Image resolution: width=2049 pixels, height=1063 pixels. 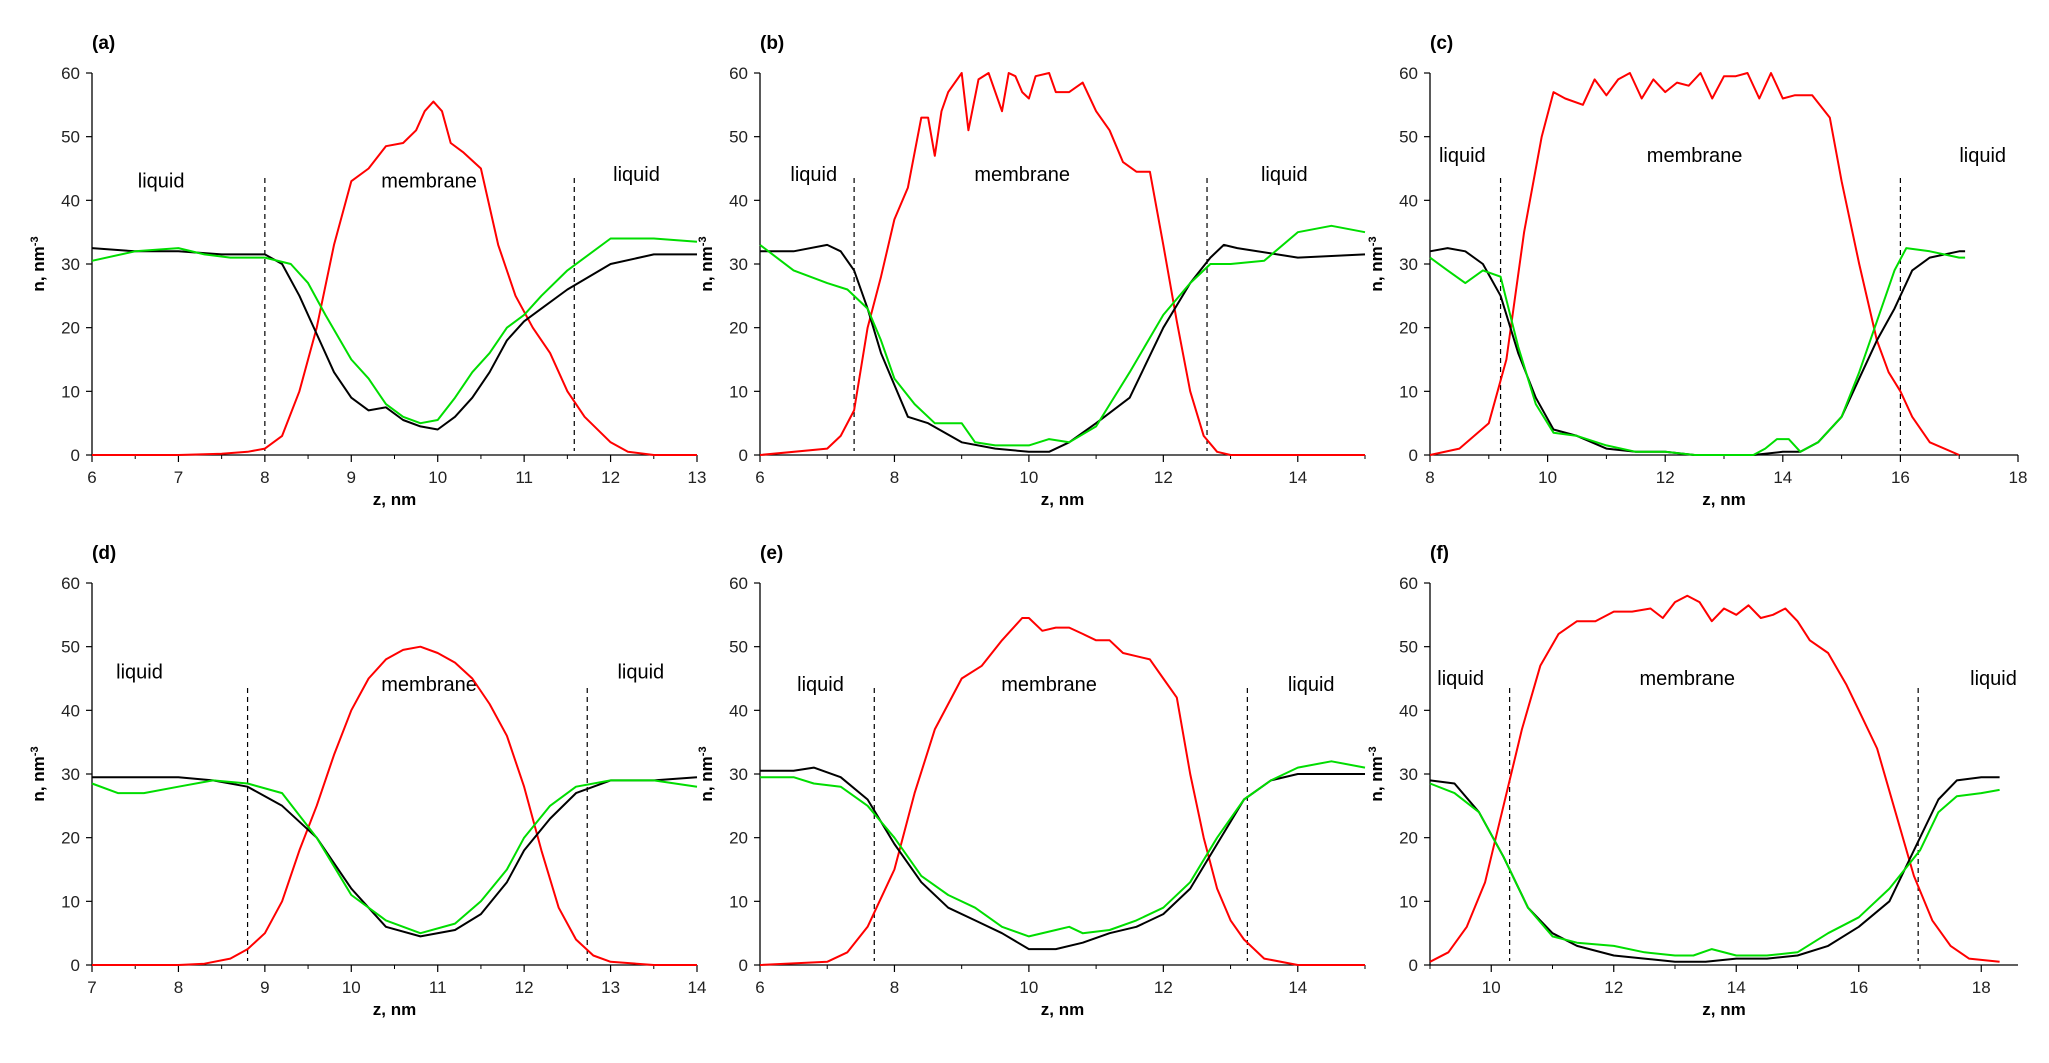 What do you see at coordinates (91, 987) in the screenshot?
I see `x-tick-label: 7` at bounding box center [91, 987].